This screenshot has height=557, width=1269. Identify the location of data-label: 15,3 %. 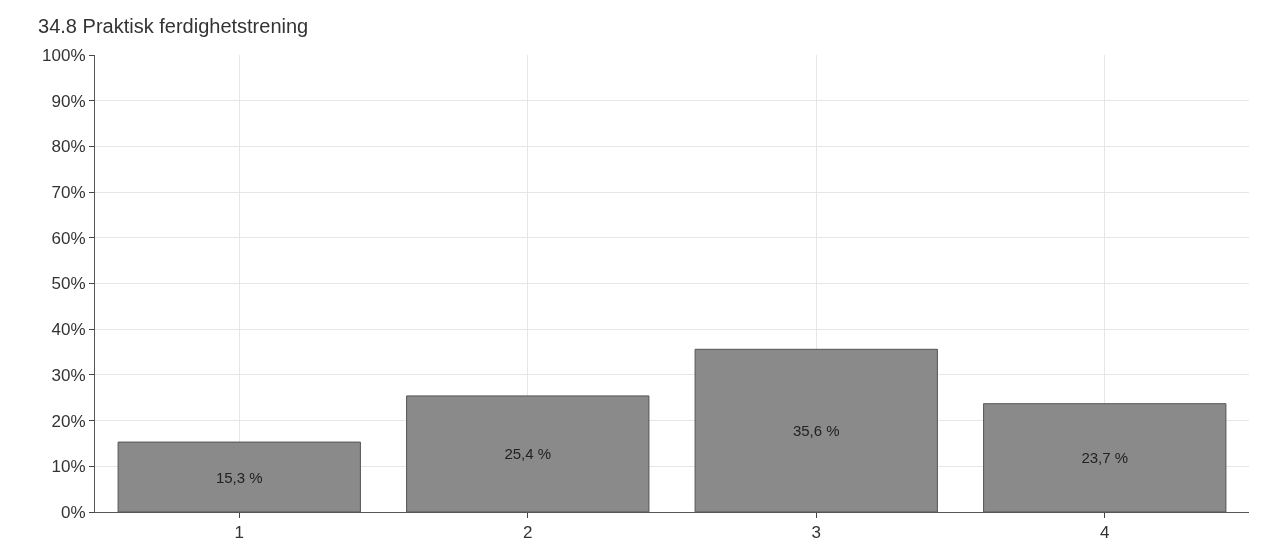
(239, 477).